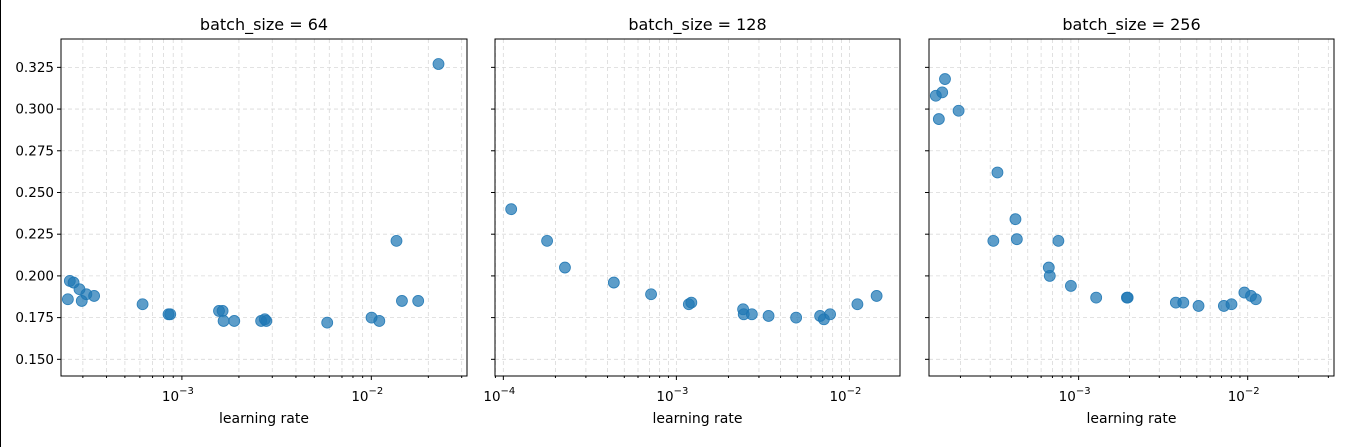 This screenshot has height=447, width=1350. What do you see at coordinates (34, 276) in the screenshot?
I see `y-tick-label: 0.200` at bounding box center [34, 276].